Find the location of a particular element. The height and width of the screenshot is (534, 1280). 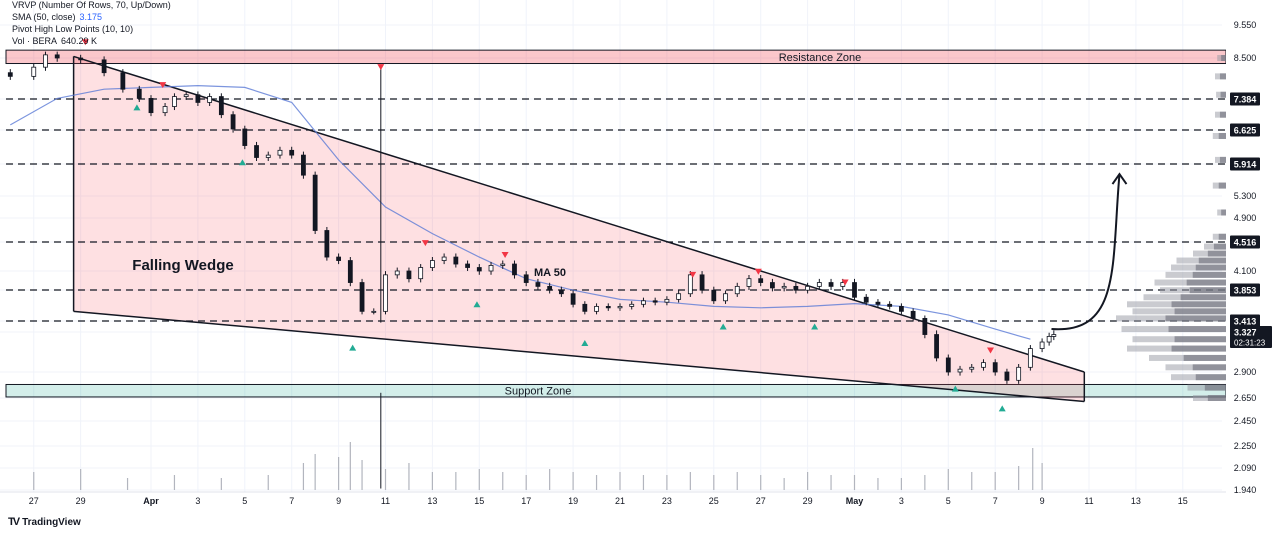

price-tick: 2.450 is located at coordinates (1245, 421).